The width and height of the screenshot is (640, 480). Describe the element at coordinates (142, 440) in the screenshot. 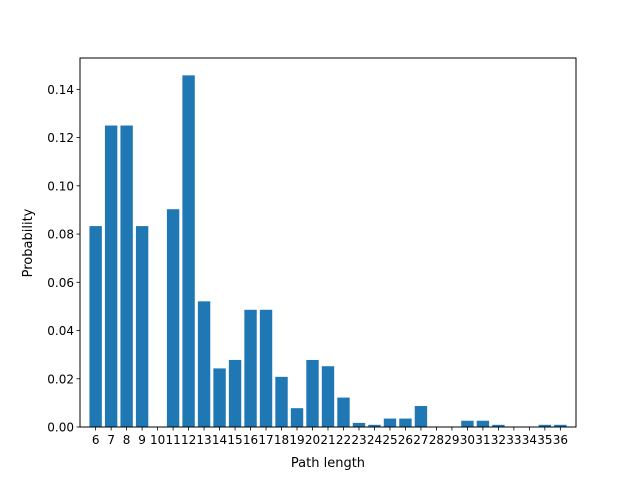

I see `x-tick-label: 9` at that location.